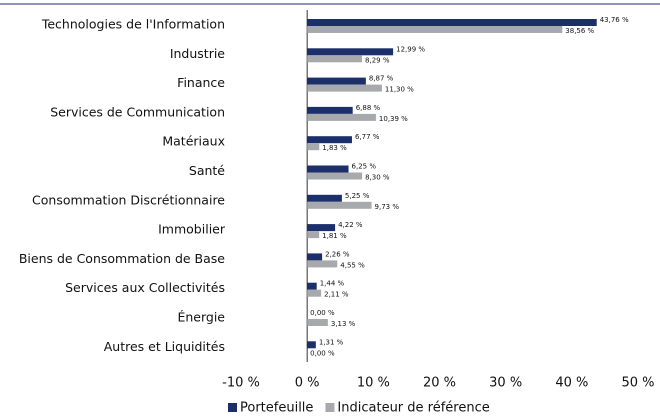 The image size is (660, 416). Describe the element at coordinates (439, 383) in the screenshot. I see `x-tick-label: 20 %` at that location.